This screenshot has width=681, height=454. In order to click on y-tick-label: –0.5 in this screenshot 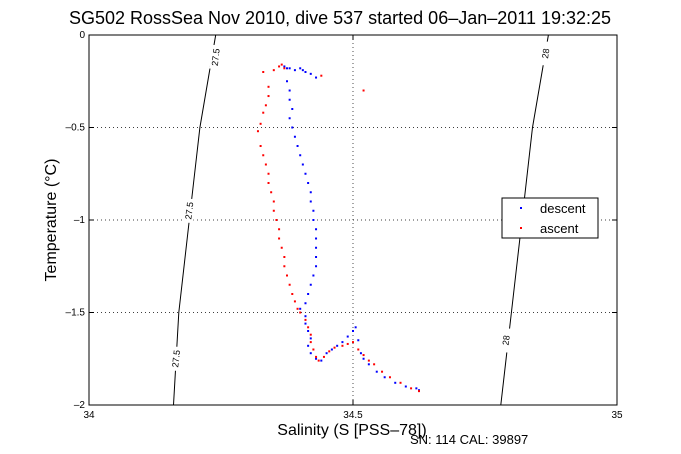, I will do `click(76, 128)`.